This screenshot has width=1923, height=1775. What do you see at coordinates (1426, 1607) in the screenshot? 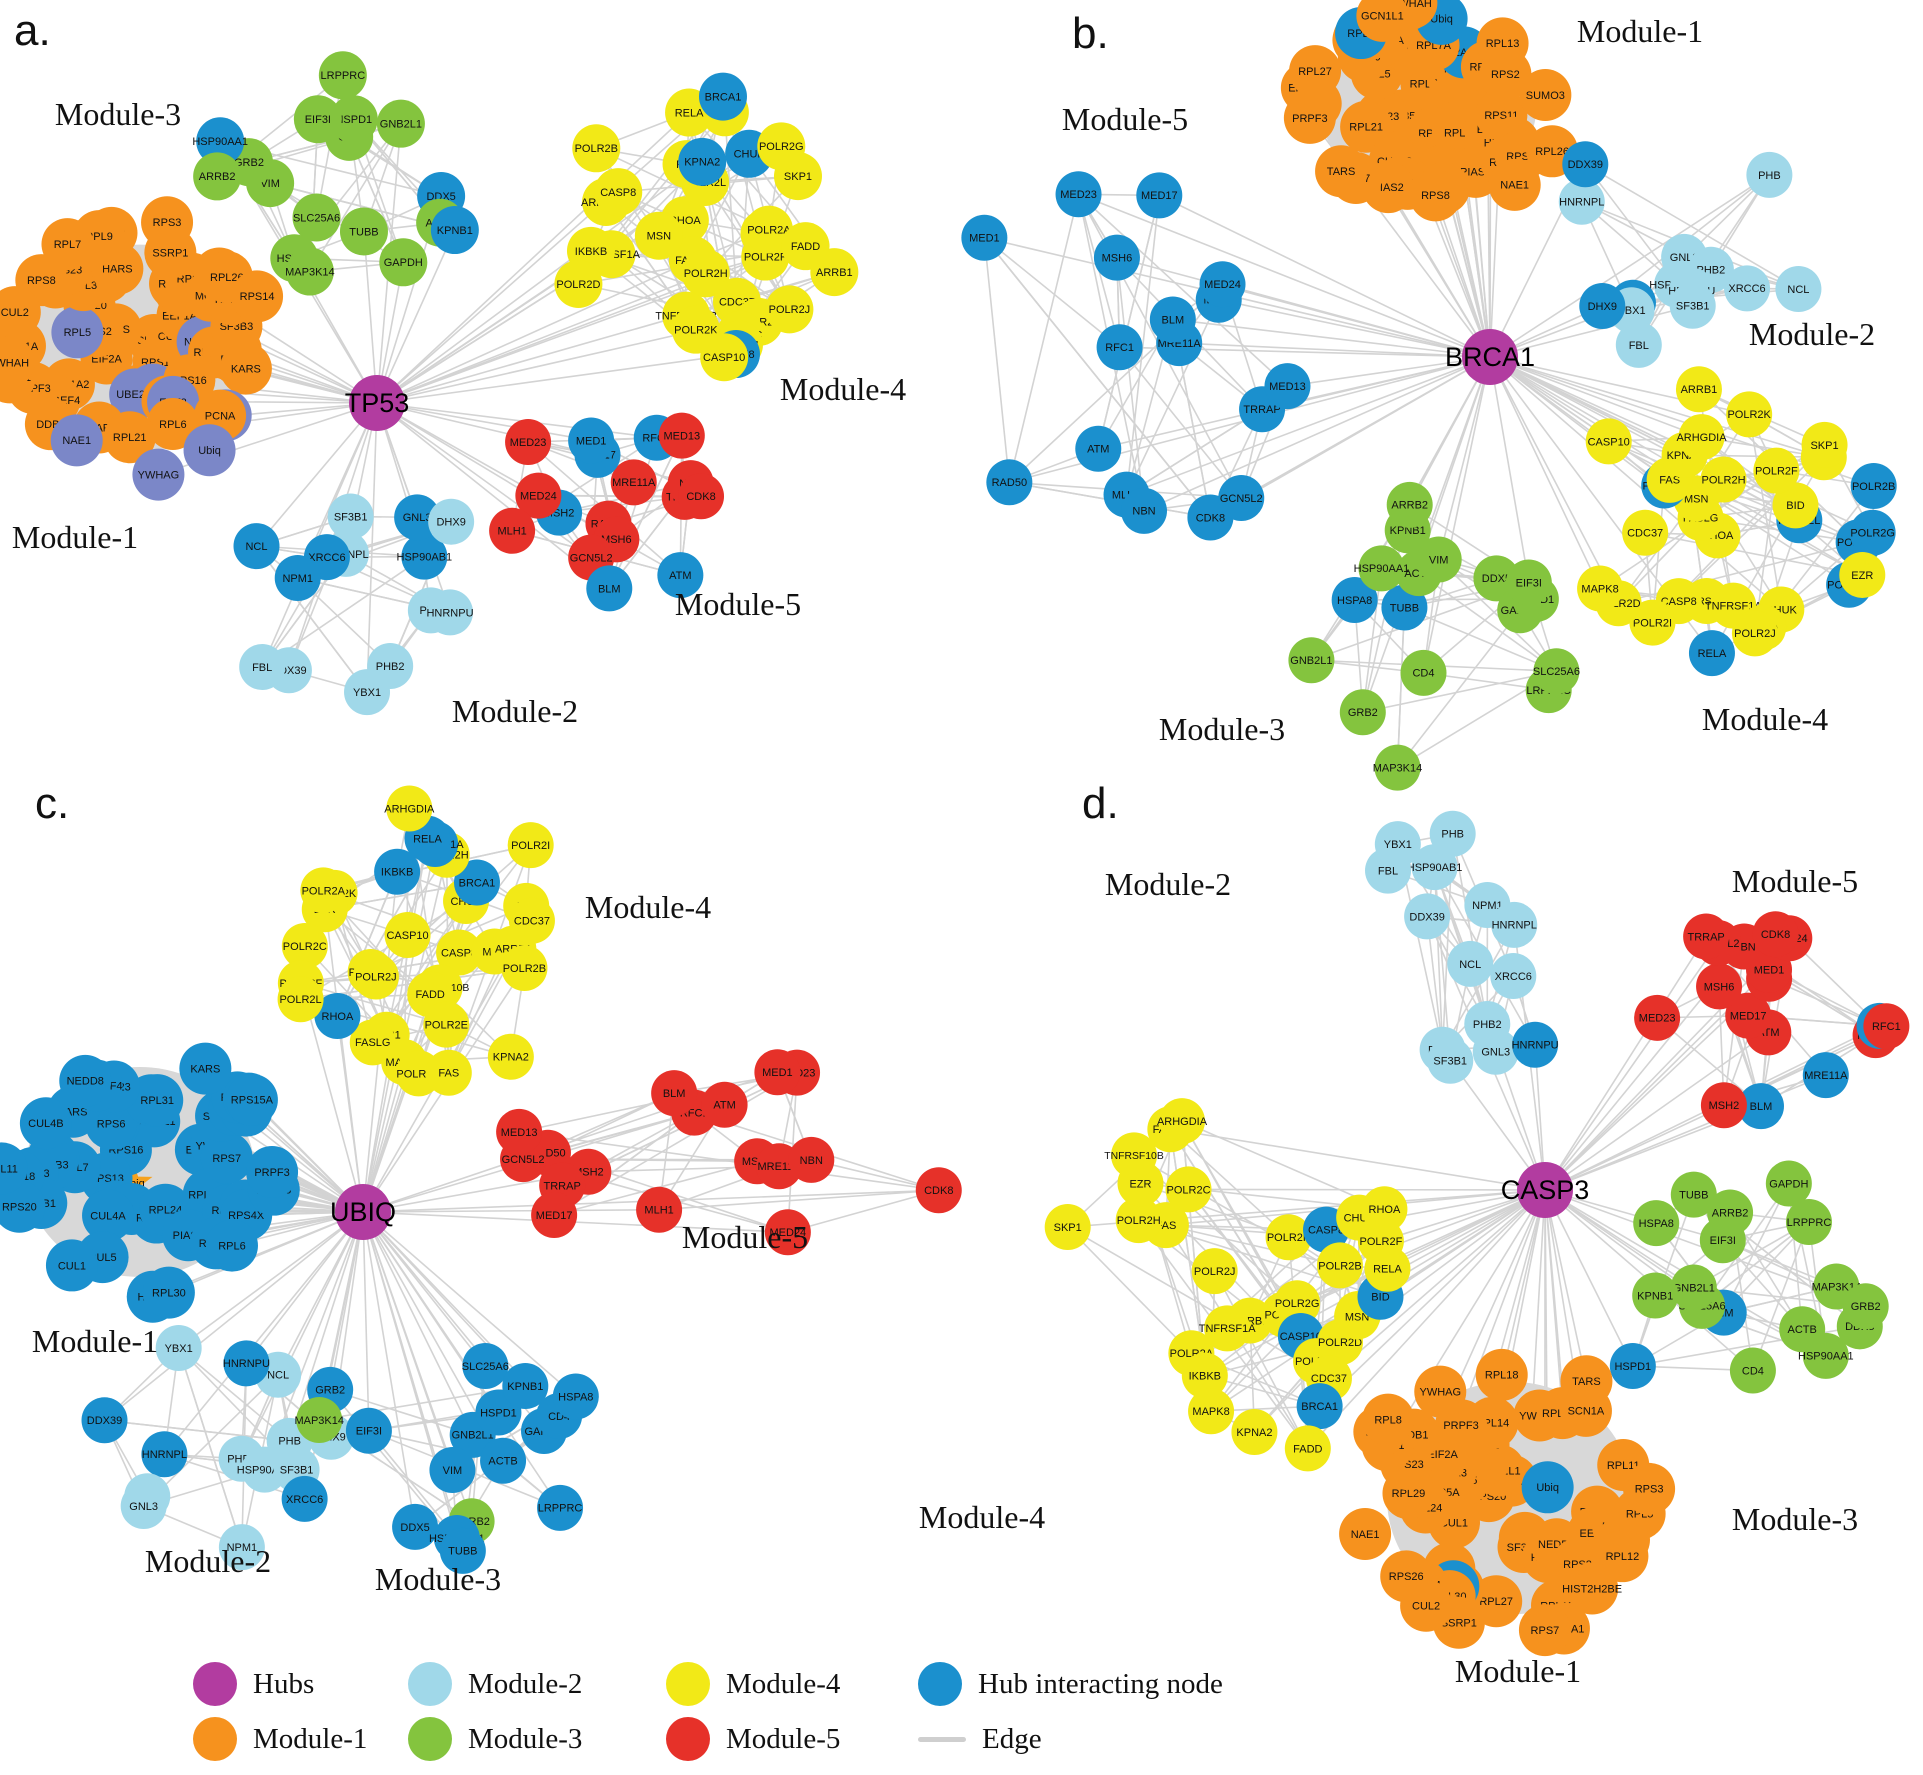
I see `node-label: CUL2` at bounding box center [1426, 1607].